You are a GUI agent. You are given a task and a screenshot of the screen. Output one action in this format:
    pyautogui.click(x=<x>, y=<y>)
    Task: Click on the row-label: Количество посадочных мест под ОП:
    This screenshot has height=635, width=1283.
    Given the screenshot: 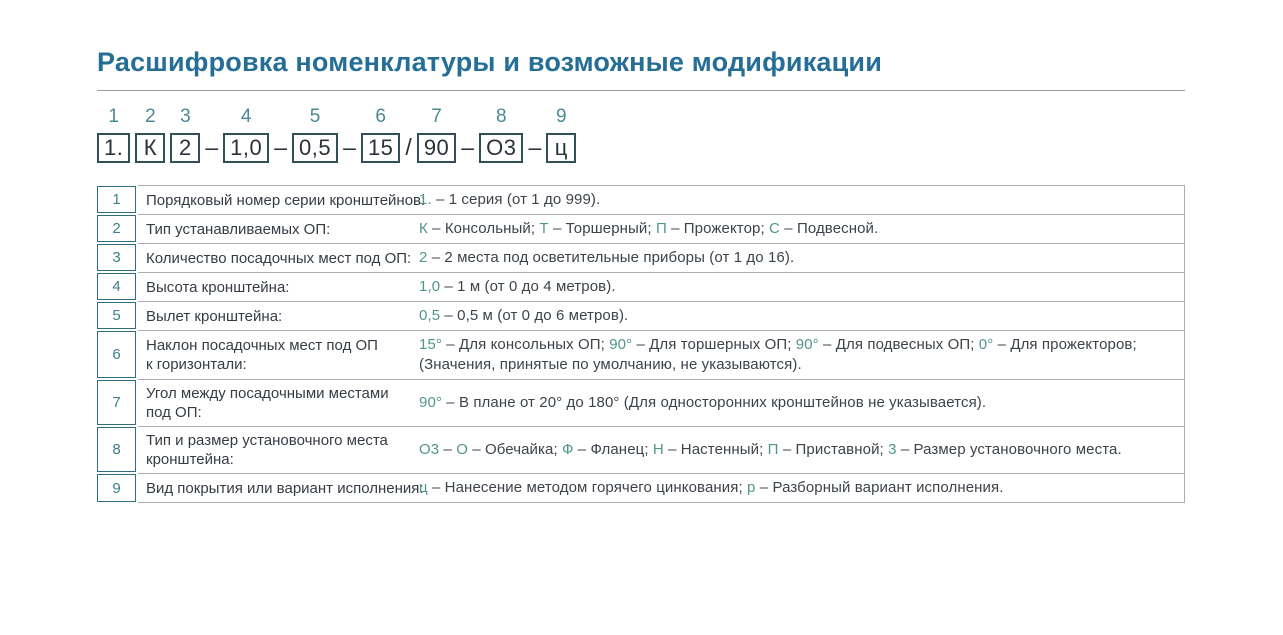 What is the action you would take?
    pyautogui.click(x=282, y=258)
    